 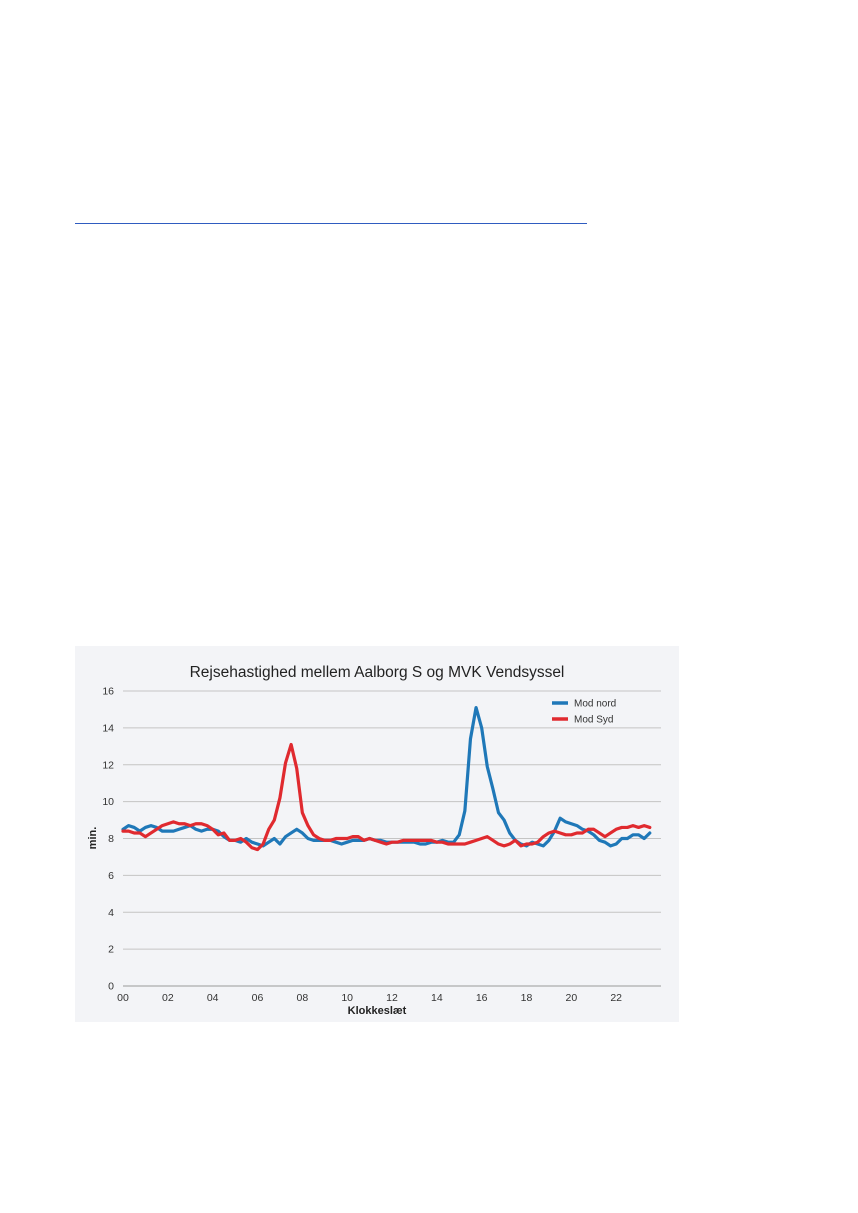 I want to click on y-tick-label: 2, so click(x=111, y=950).